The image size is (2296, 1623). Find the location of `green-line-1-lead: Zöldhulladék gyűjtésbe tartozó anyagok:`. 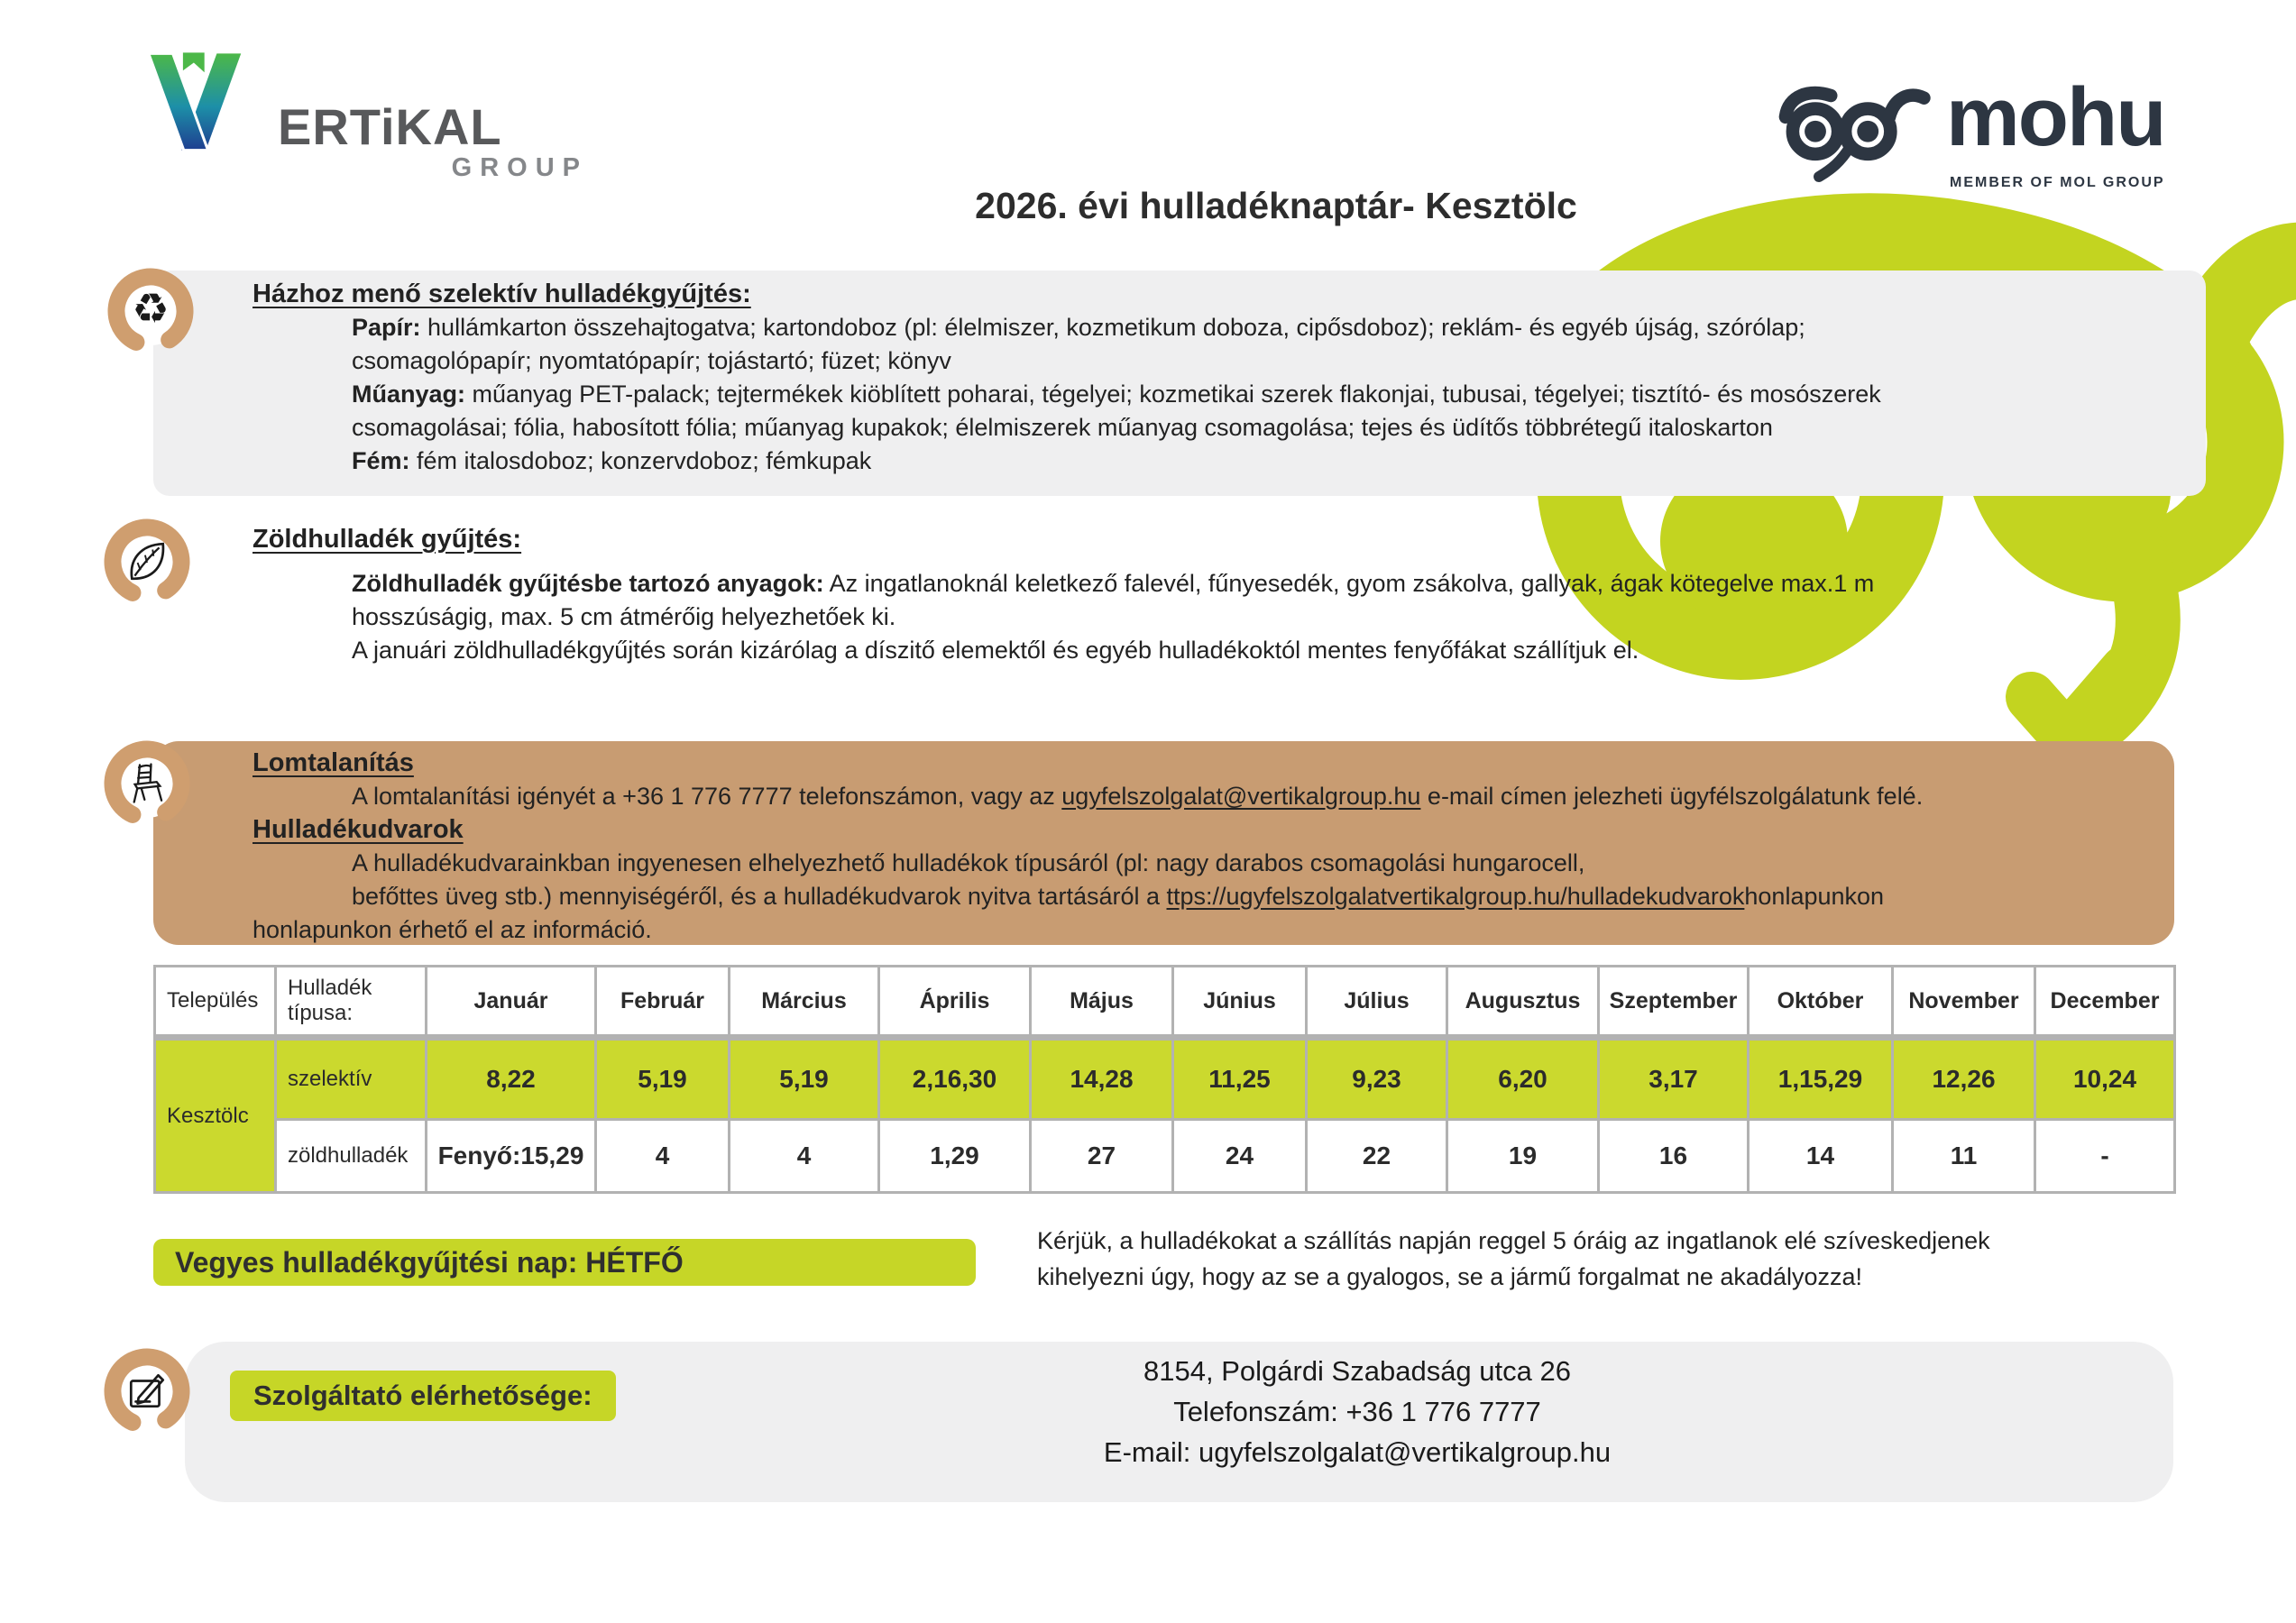

green-line-1-lead: Zöldhulladék gyűjtésbe tartozó anyagok: is located at coordinates (588, 583).